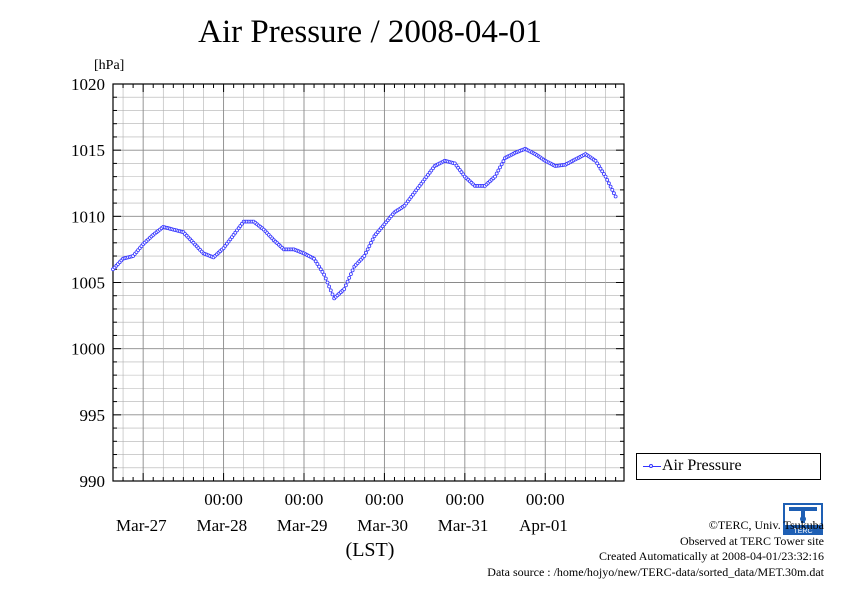 The image size is (842, 595). Describe the element at coordinates (88, 349) in the screenshot. I see `y-tick-label: 1000` at that location.